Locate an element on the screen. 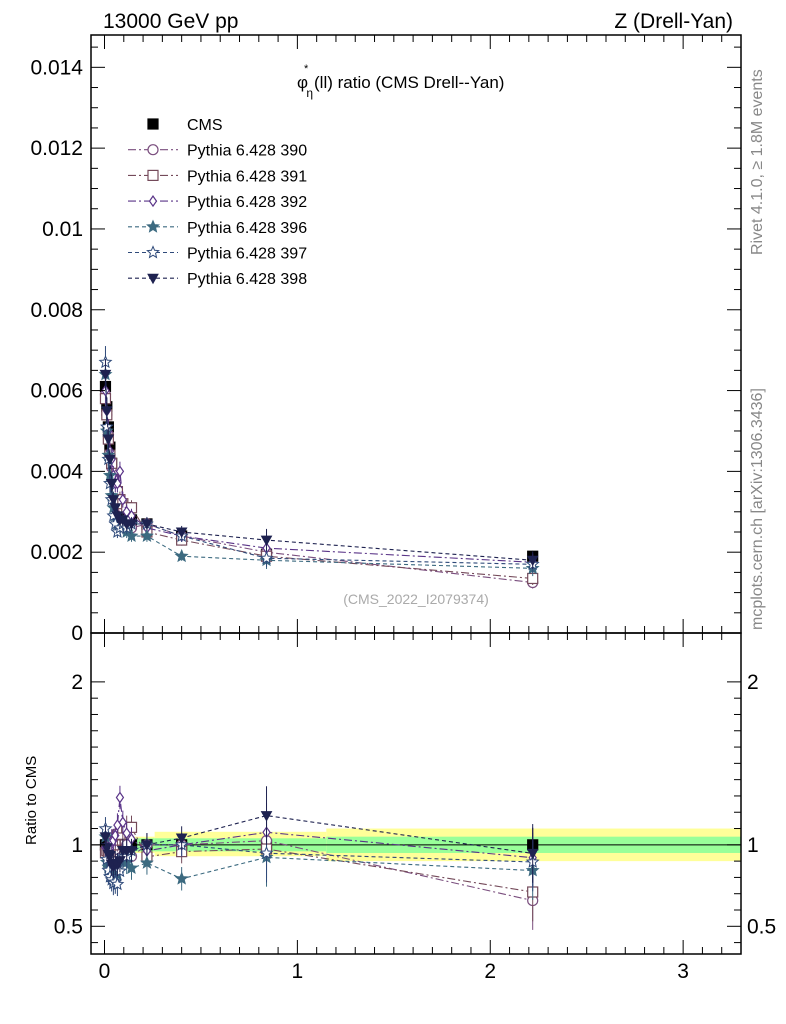 This screenshot has height=1024, width=786. main-y-tick-label: 0.01 is located at coordinates (62, 229).